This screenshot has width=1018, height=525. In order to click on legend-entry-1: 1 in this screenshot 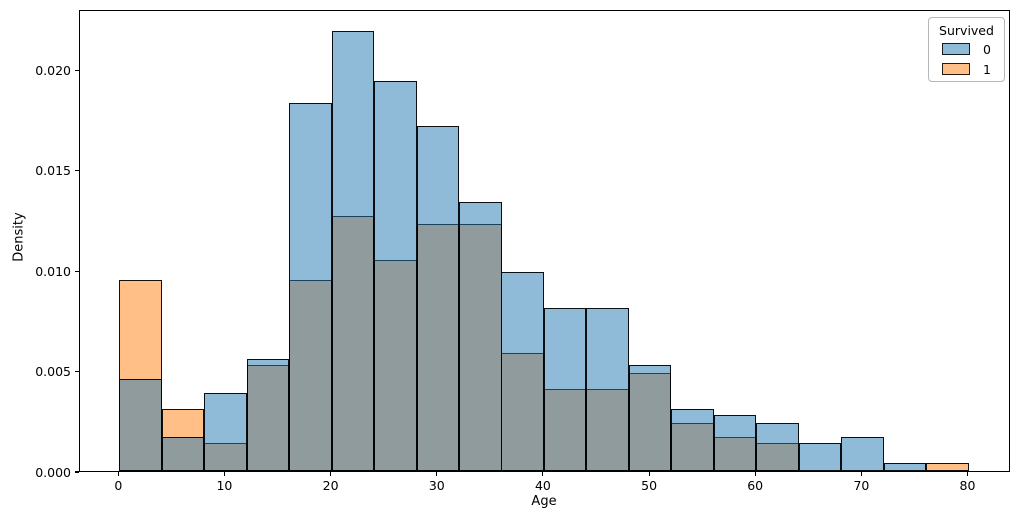, I will do `click(966, 69)`.